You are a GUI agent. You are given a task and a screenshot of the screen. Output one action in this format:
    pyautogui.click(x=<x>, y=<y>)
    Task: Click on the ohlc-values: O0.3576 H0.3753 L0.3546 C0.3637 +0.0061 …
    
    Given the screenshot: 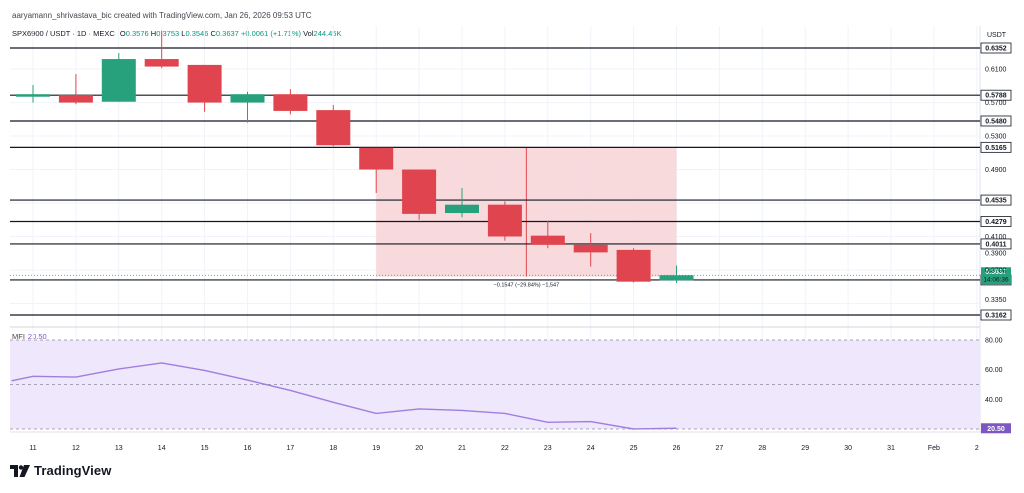 What is the action you would take?
    pyautogui.click(x=230, y=33)
    